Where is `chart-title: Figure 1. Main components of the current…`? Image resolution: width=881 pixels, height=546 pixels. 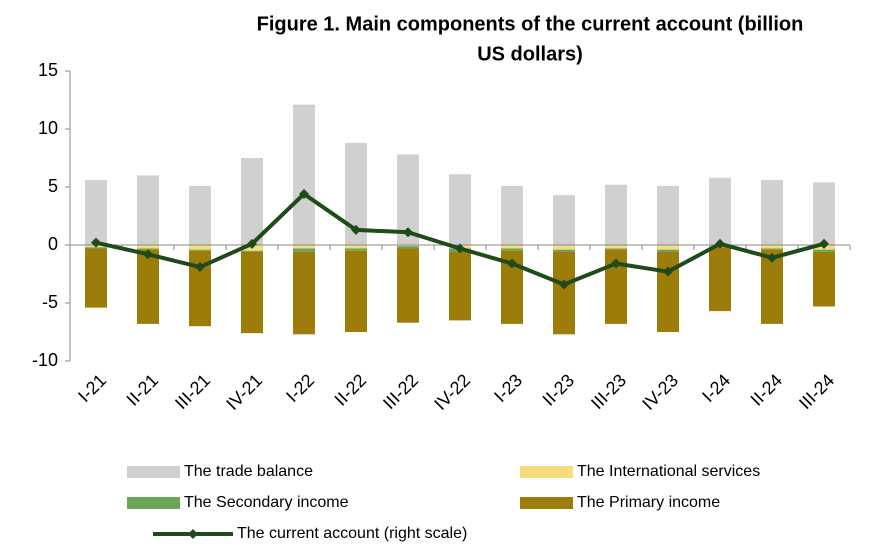
chart-title: Figure 1. Main components of the current… is located at coordinates (530, 24).